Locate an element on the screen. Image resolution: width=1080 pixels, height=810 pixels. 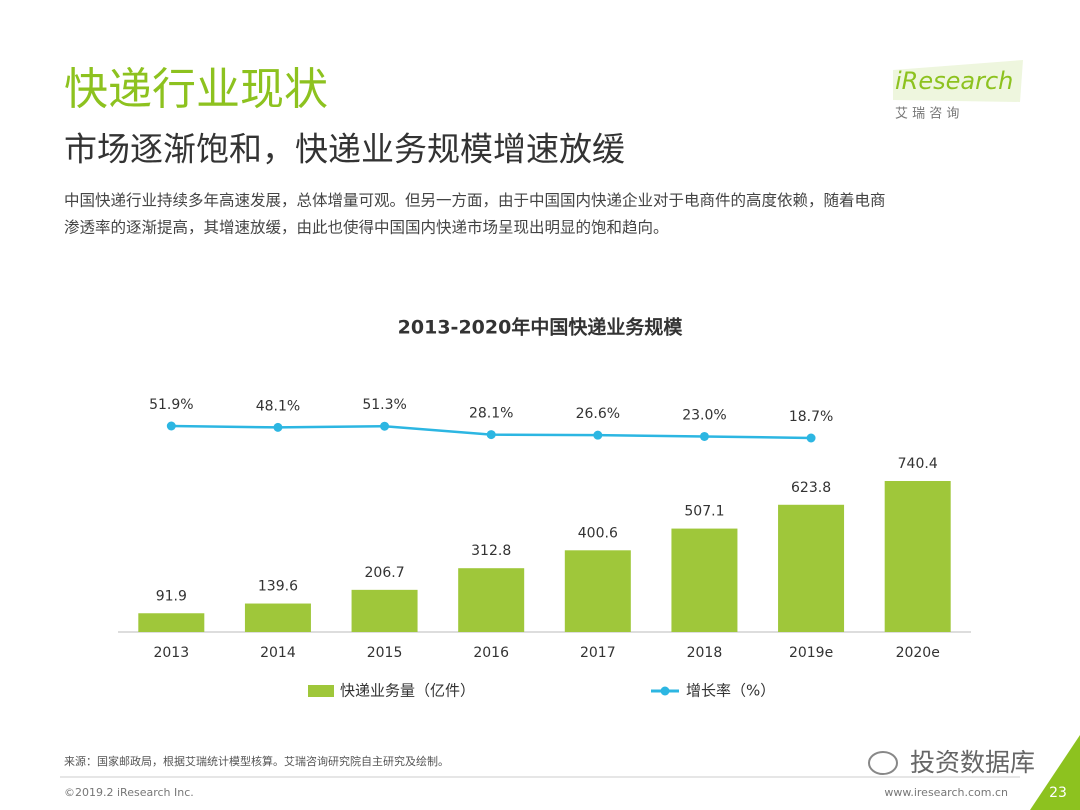
legend-label: 增长率（%） is located at coordinates (730, 691).